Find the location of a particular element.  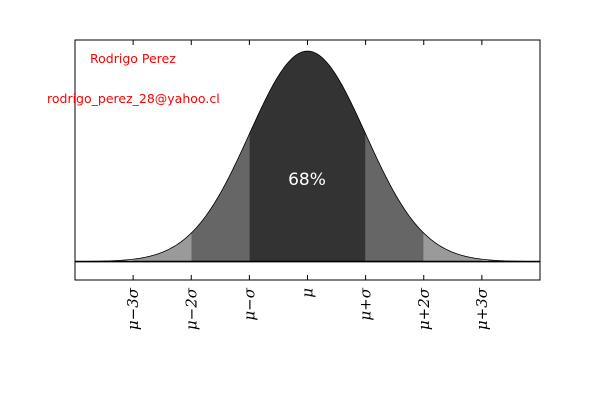

x-tick-label-4: μ+σ is located at coordinates (366, 303).